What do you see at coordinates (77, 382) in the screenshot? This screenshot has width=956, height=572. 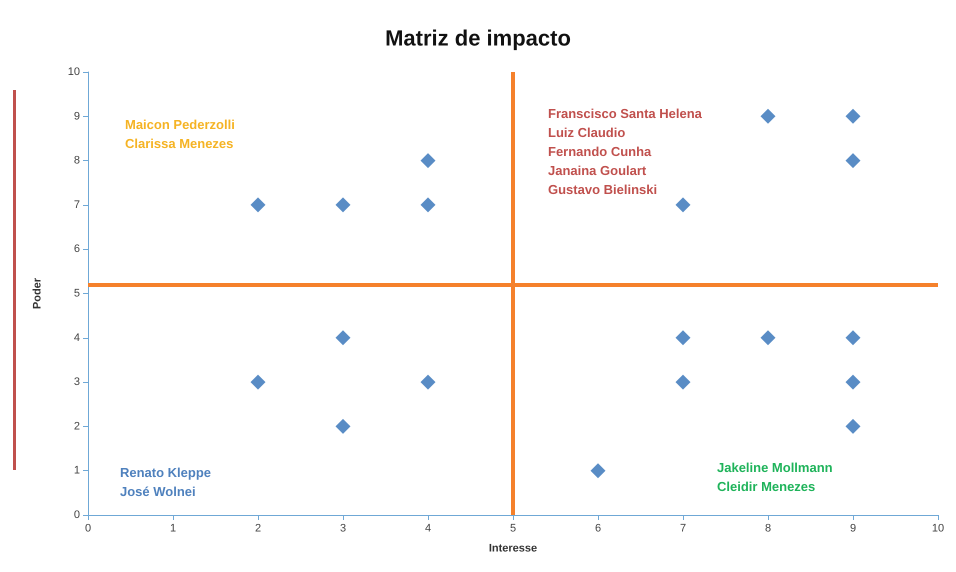 I see `y-tick-label: 3` at bounding box center [77, 382].